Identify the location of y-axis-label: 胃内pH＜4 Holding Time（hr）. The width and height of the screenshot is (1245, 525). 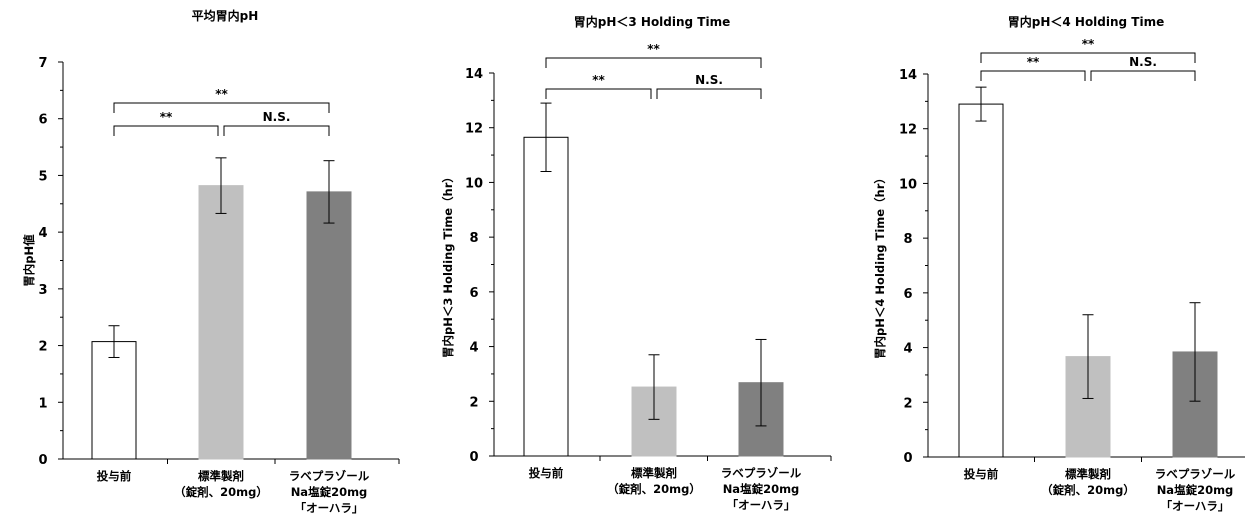
(880, 265).